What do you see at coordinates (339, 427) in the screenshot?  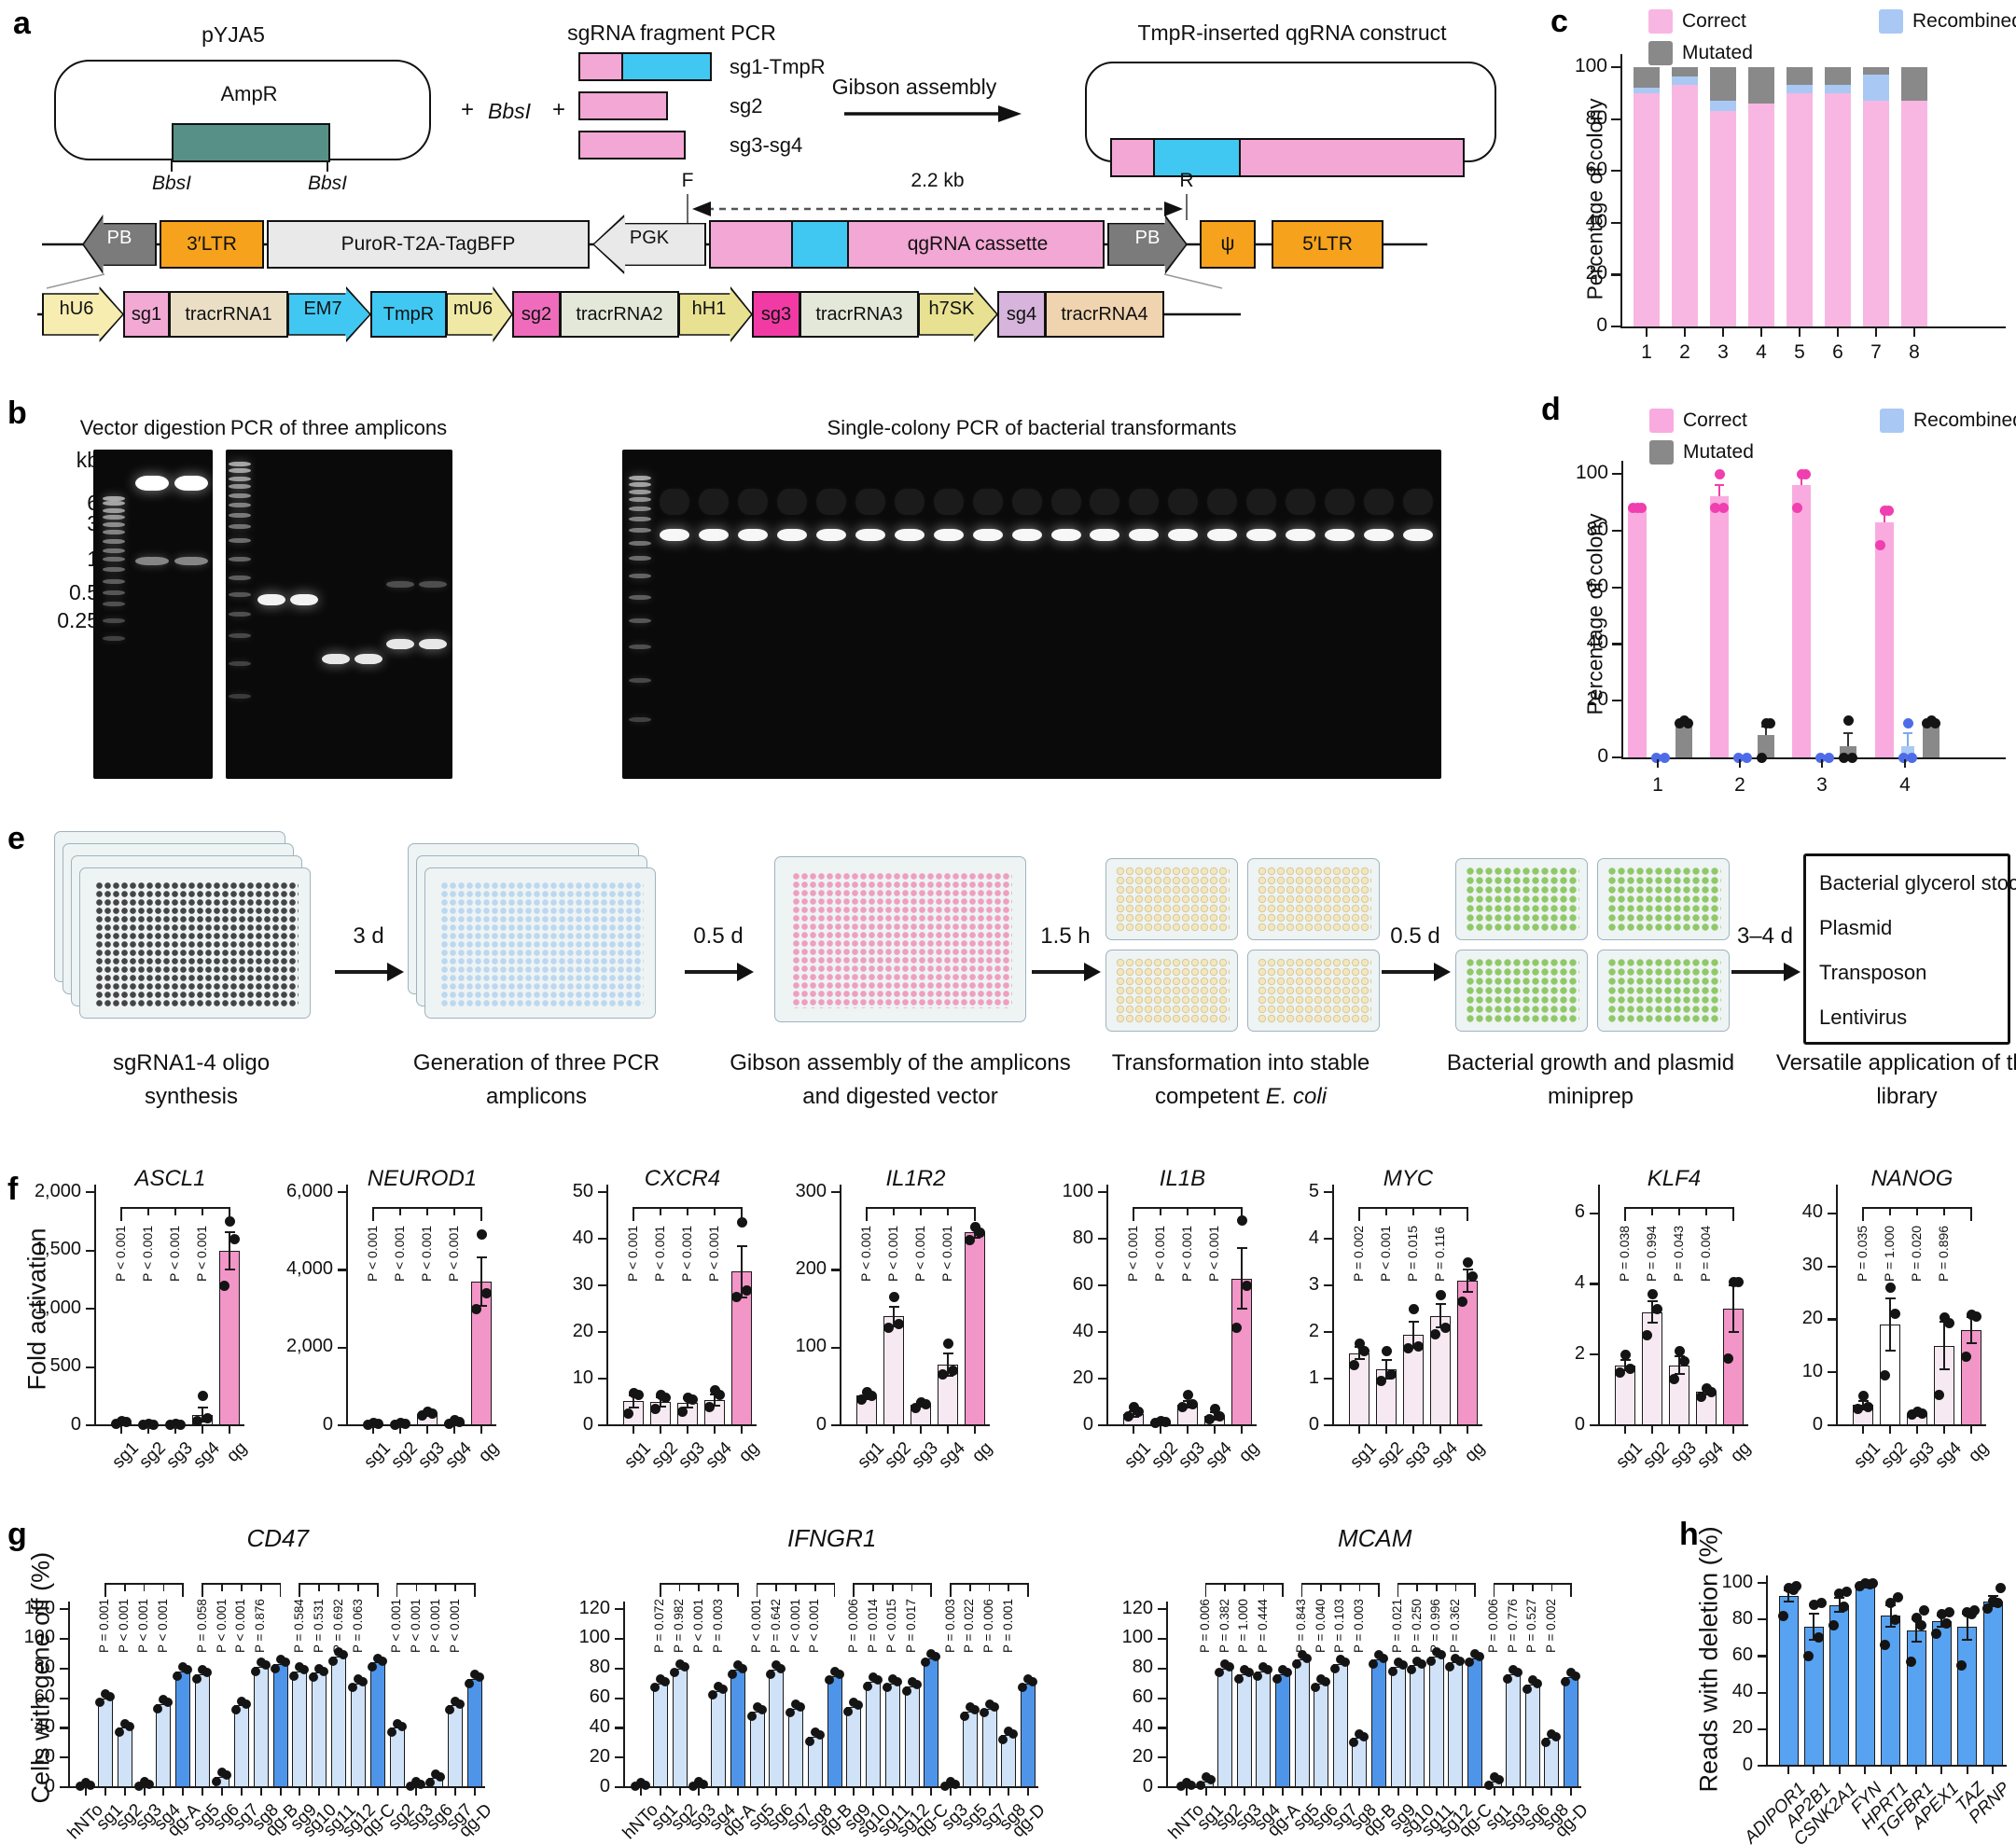 I see `gel-title: PCR of three amplicons` at bounding box center [339, 427].